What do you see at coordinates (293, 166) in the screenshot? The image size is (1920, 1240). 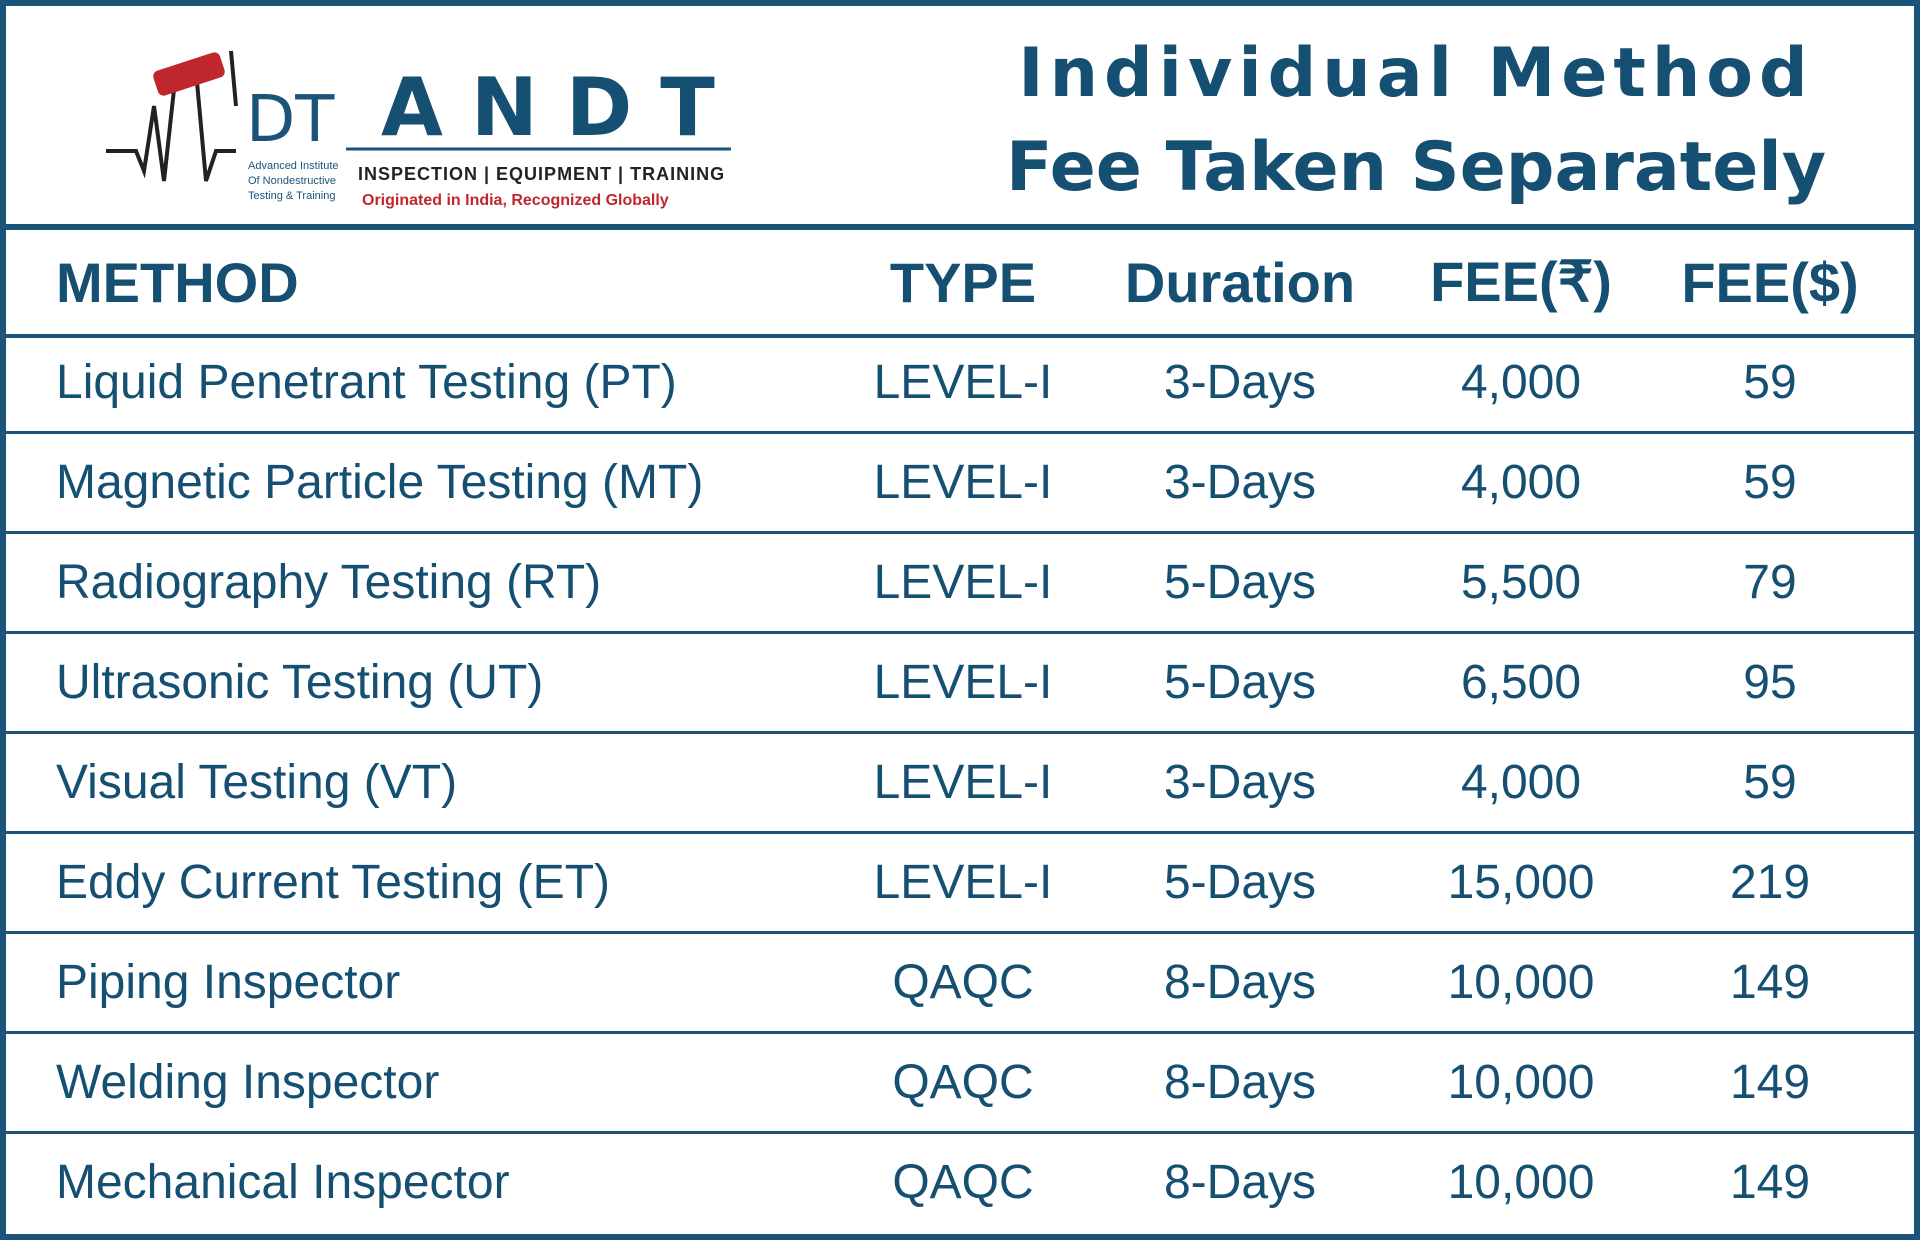 I see `logo-institute: Advanced Institute` at bounding box center [293, 166].